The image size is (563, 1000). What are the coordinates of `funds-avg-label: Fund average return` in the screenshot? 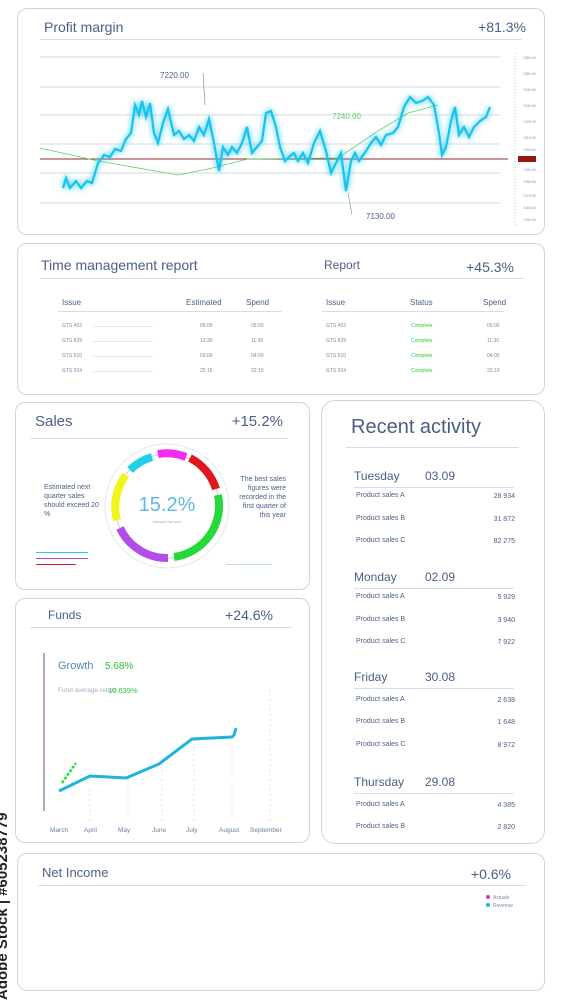 It's located at (87, 690).